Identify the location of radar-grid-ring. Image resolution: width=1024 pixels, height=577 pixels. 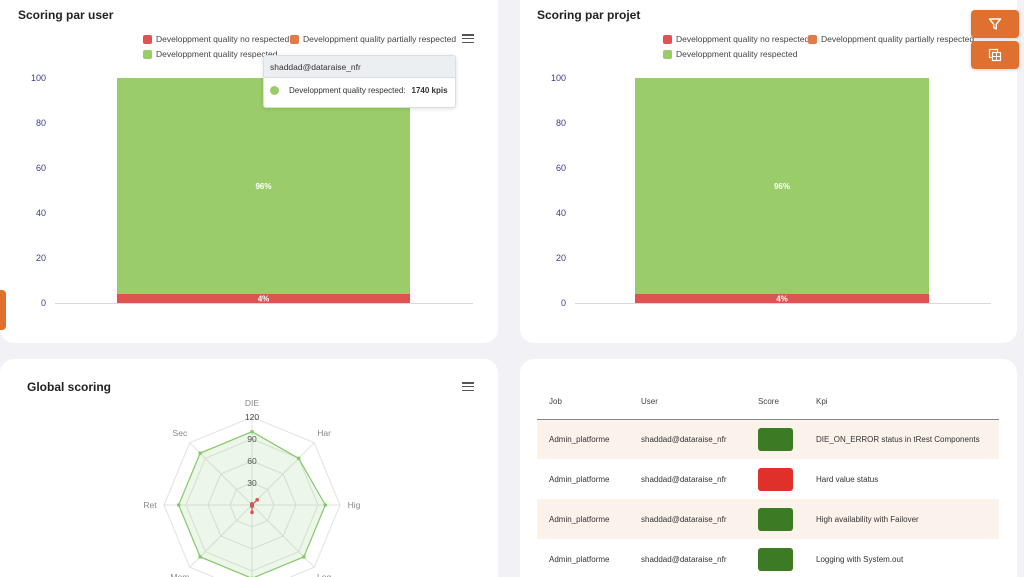
(252, 496).